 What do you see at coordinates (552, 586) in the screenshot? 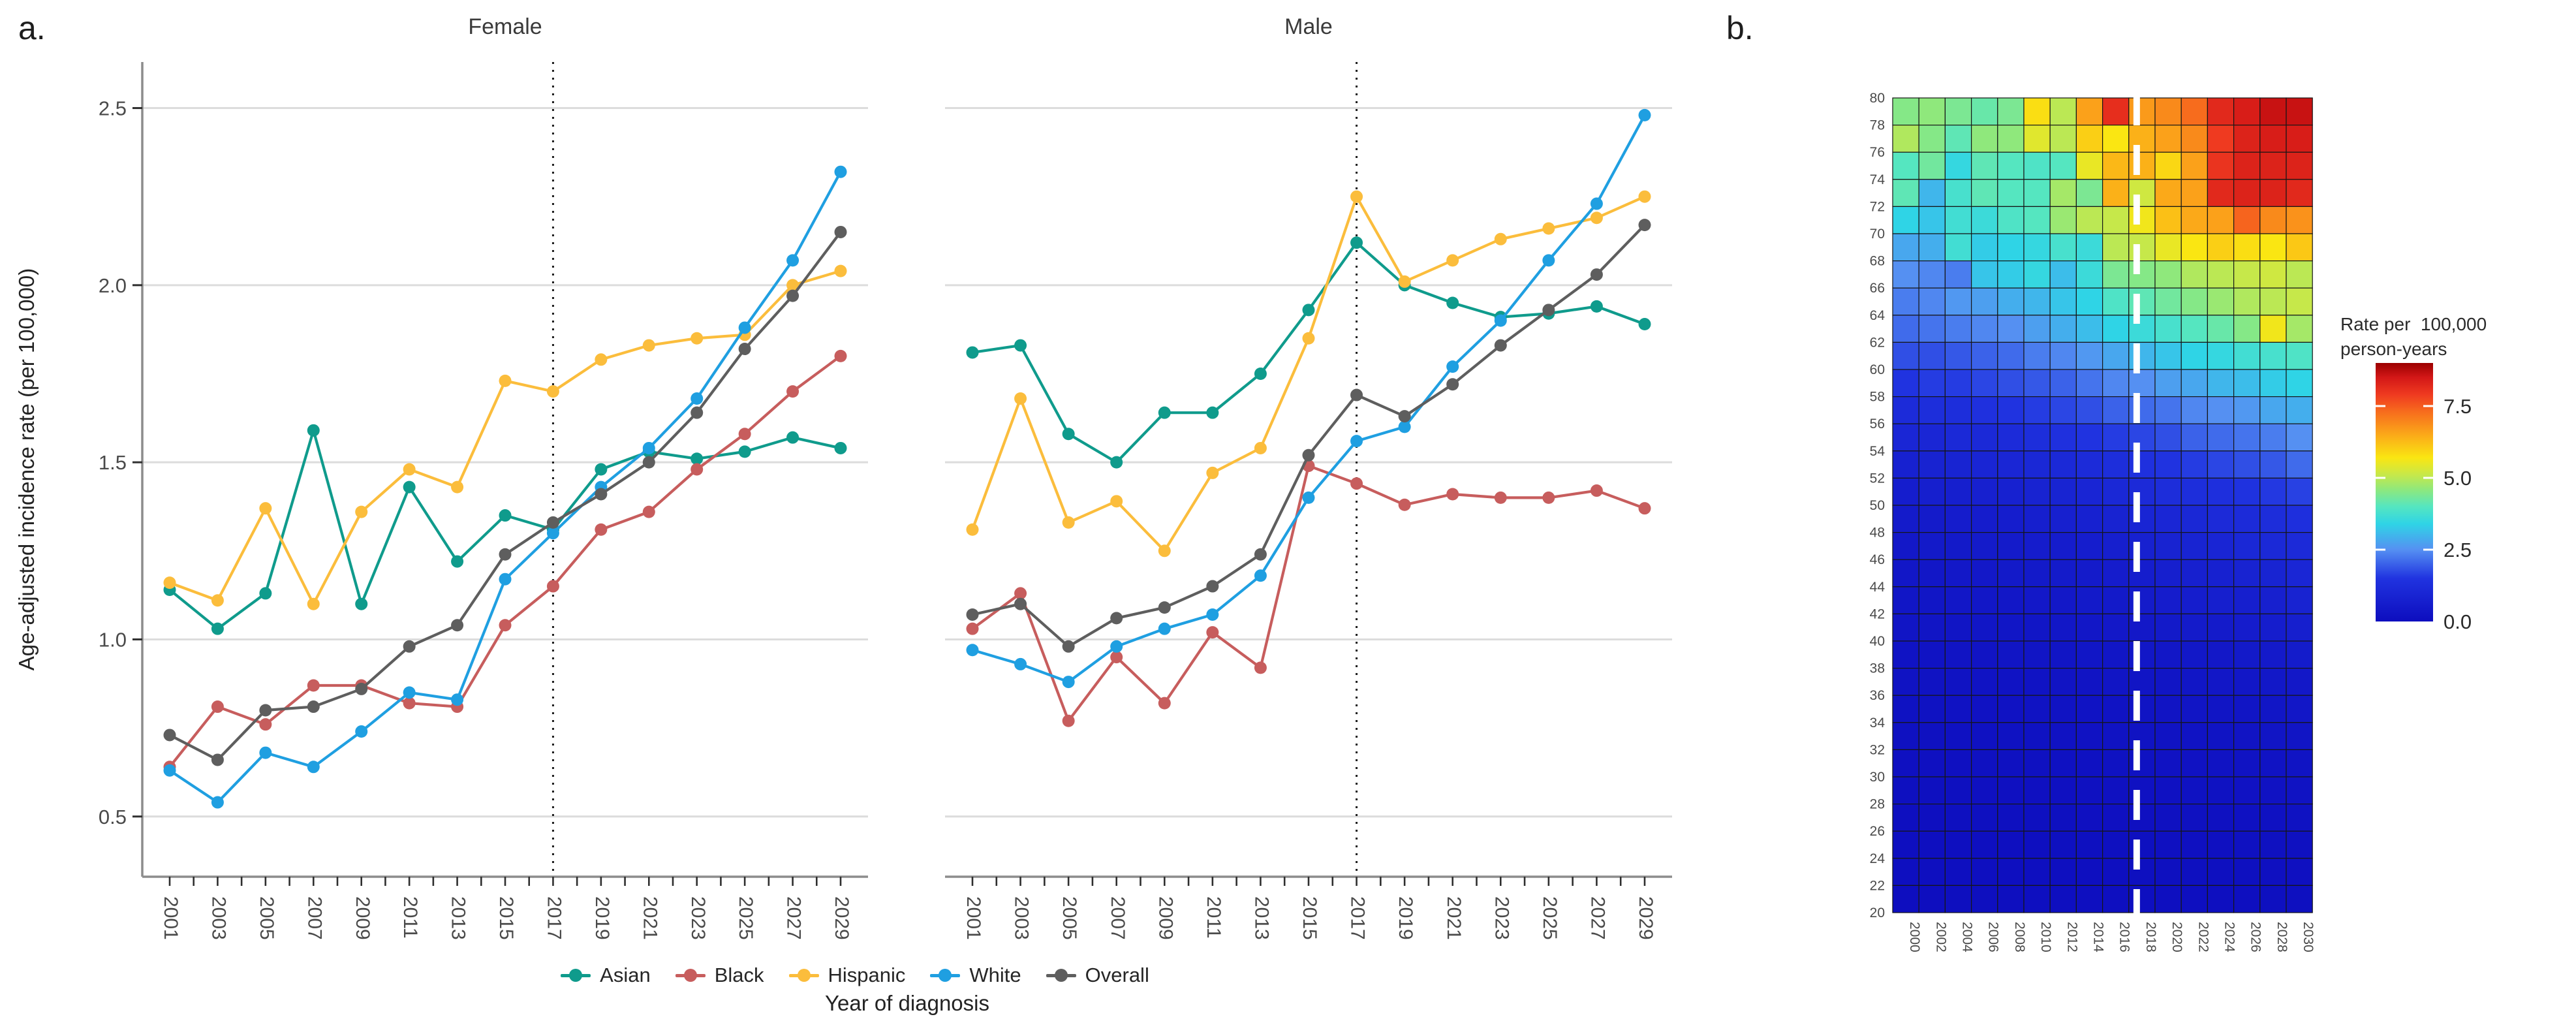
I see `data-point-black-female` at bounding box center [552, 586].